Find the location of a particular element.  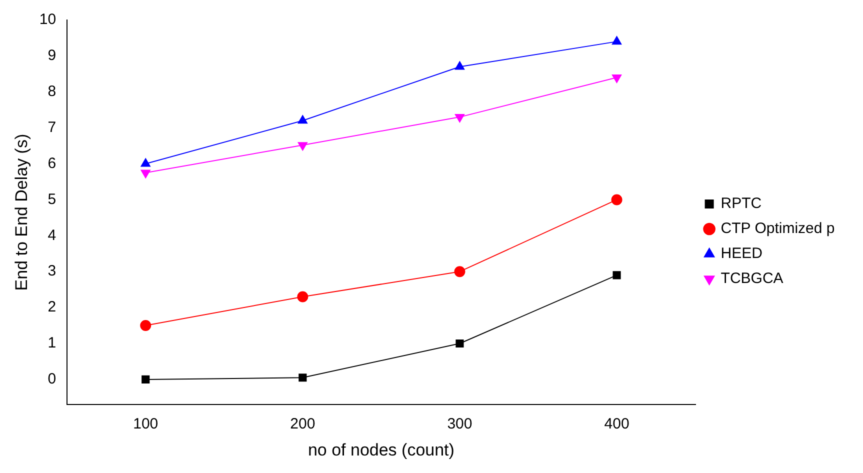

x-tick-label: 300 is located at coordinates (459, 424).